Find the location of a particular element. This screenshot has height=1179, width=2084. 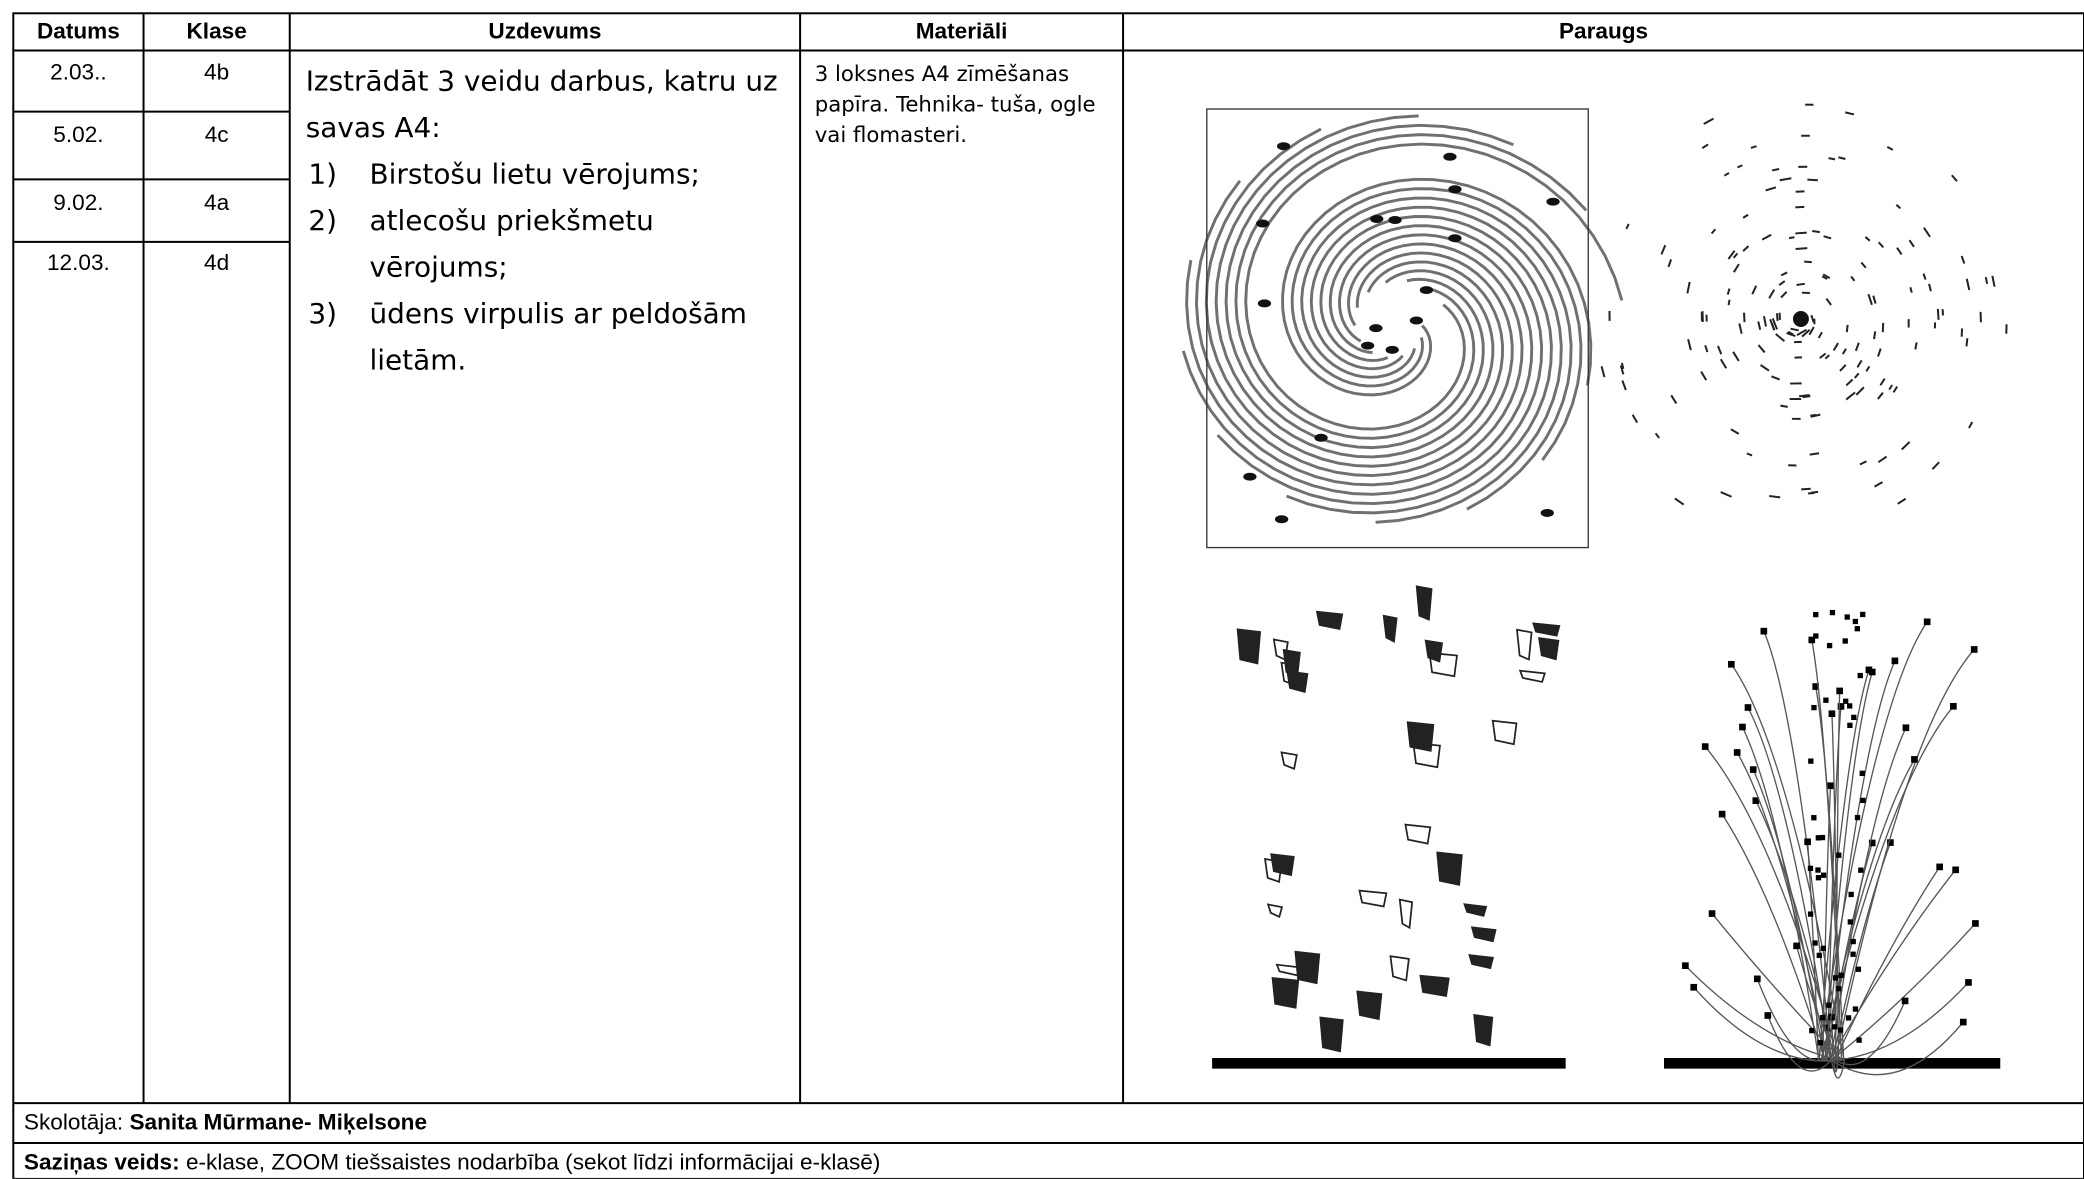

item-number: 1) is located at coordinates (323, 174).